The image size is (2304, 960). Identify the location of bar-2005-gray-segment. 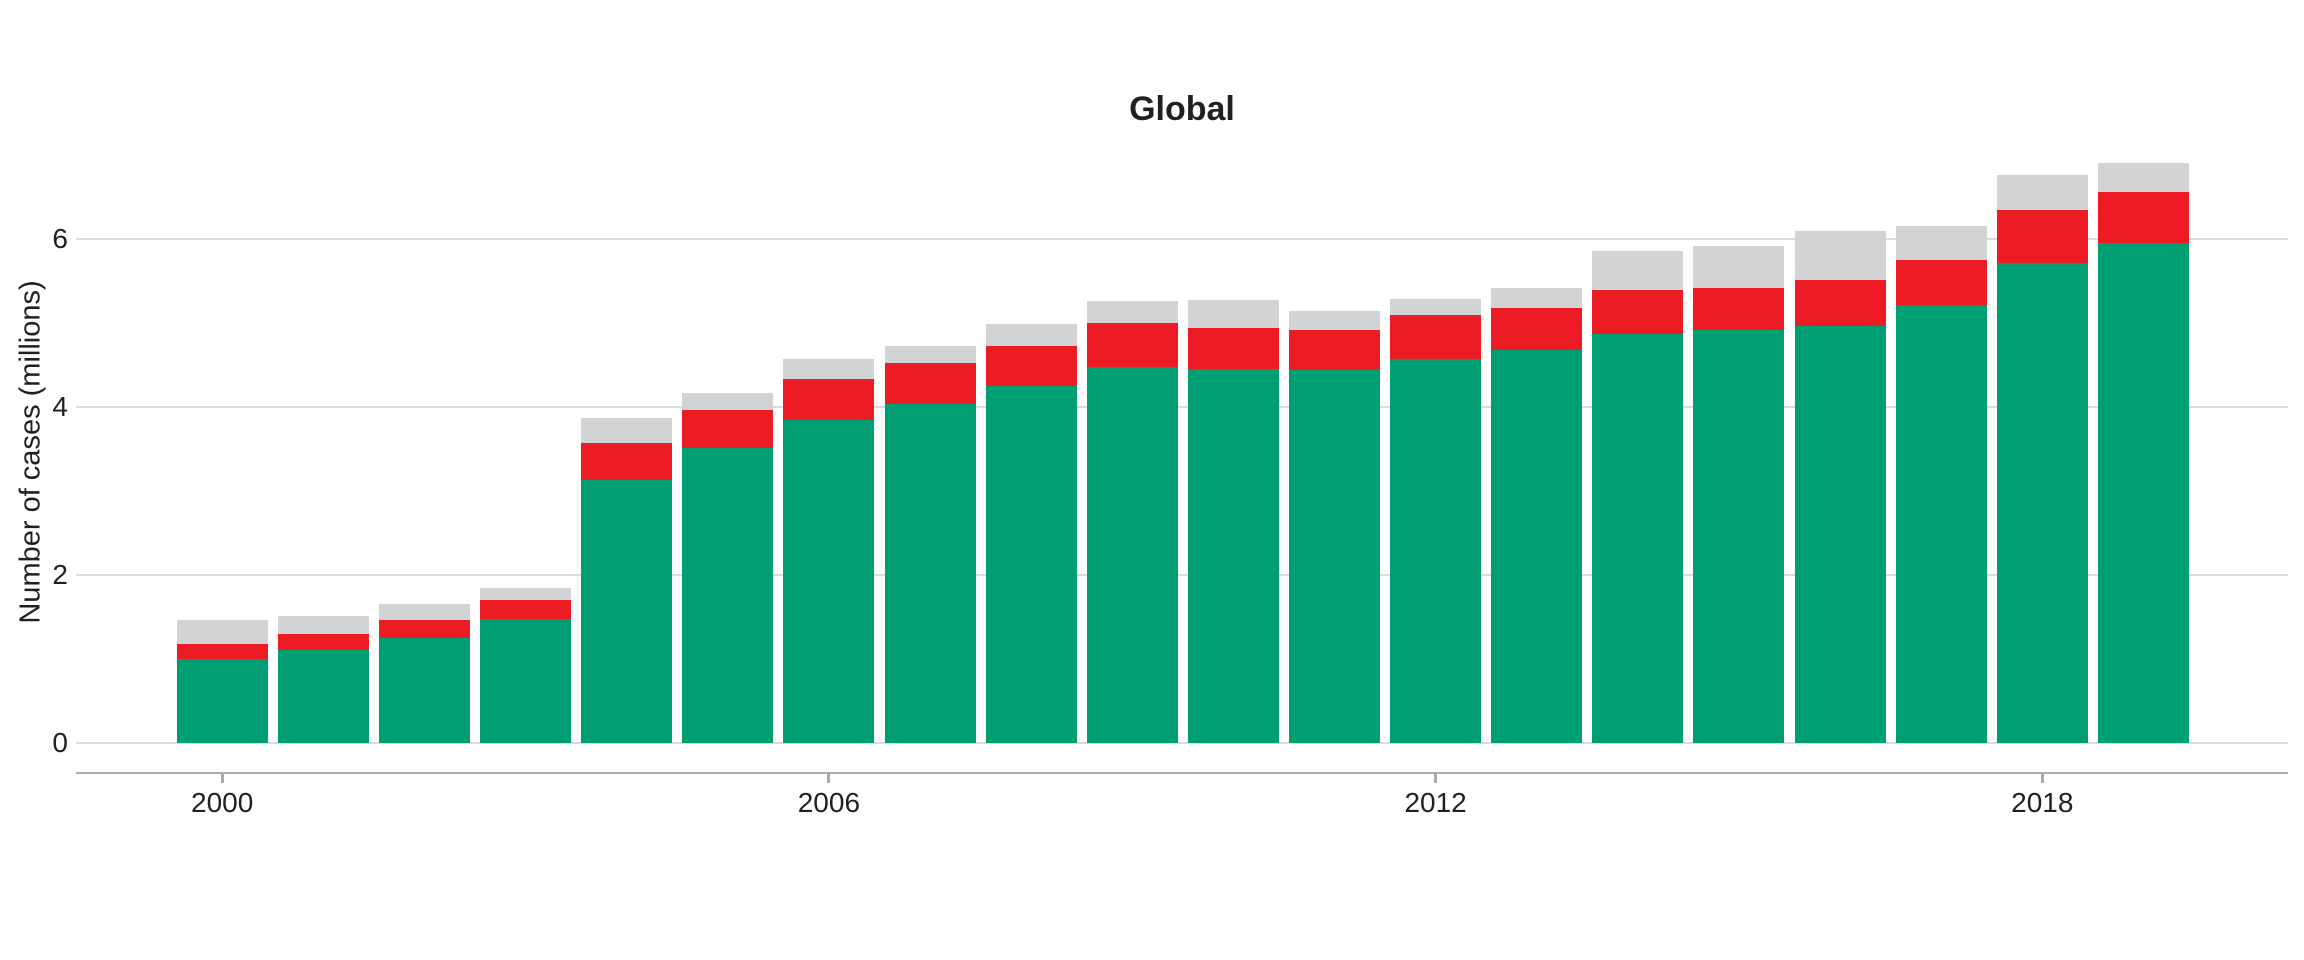
(728, 401).